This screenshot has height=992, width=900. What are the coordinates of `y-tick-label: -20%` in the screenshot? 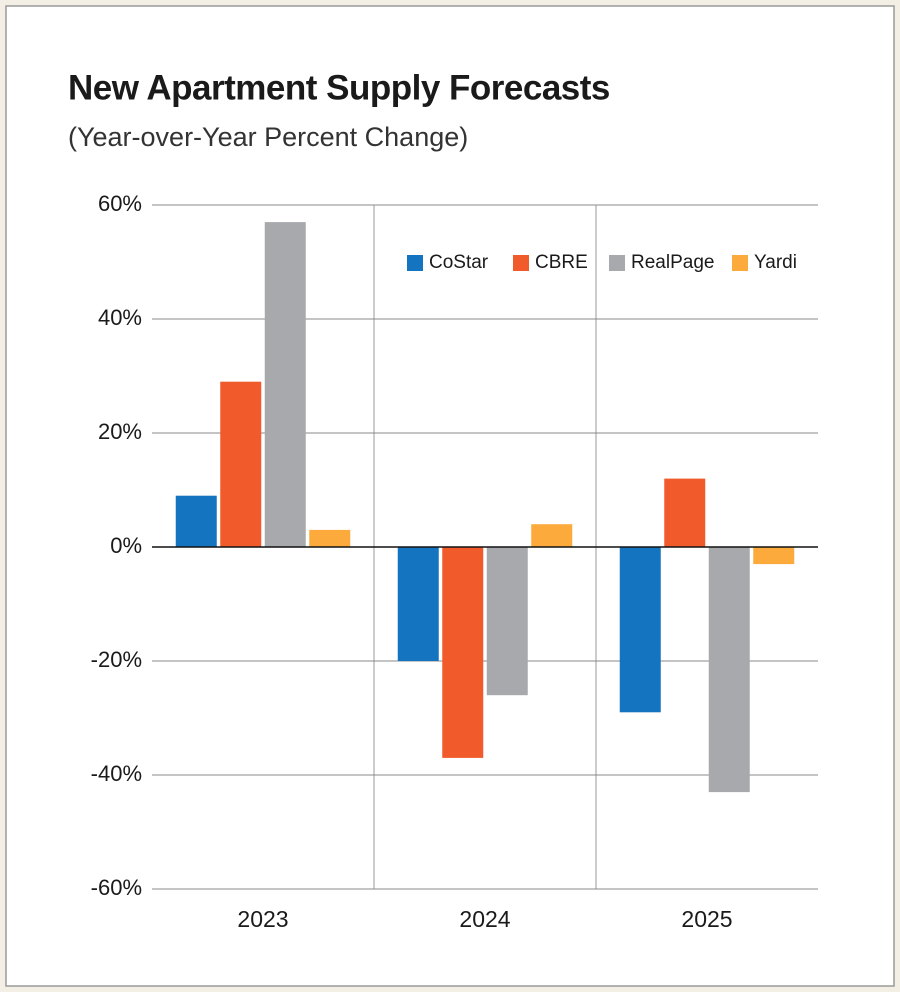 It's located at (116, 659).